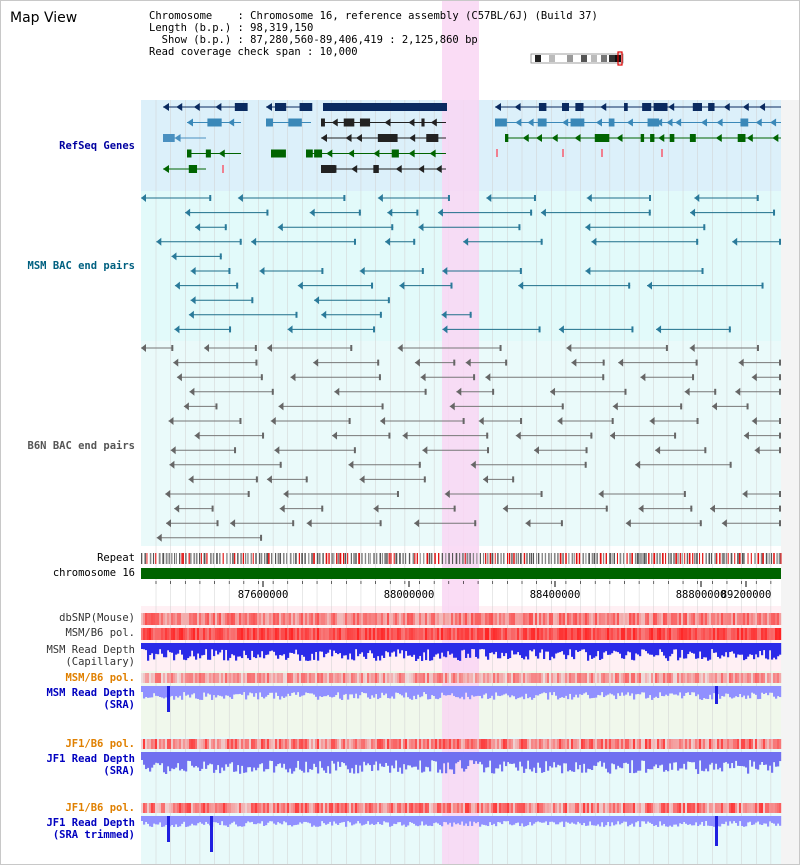  Describe the element at coordinates (97, 146) in the screenshot. I see `track-label-refseq: RefSeq Genes` at that location.